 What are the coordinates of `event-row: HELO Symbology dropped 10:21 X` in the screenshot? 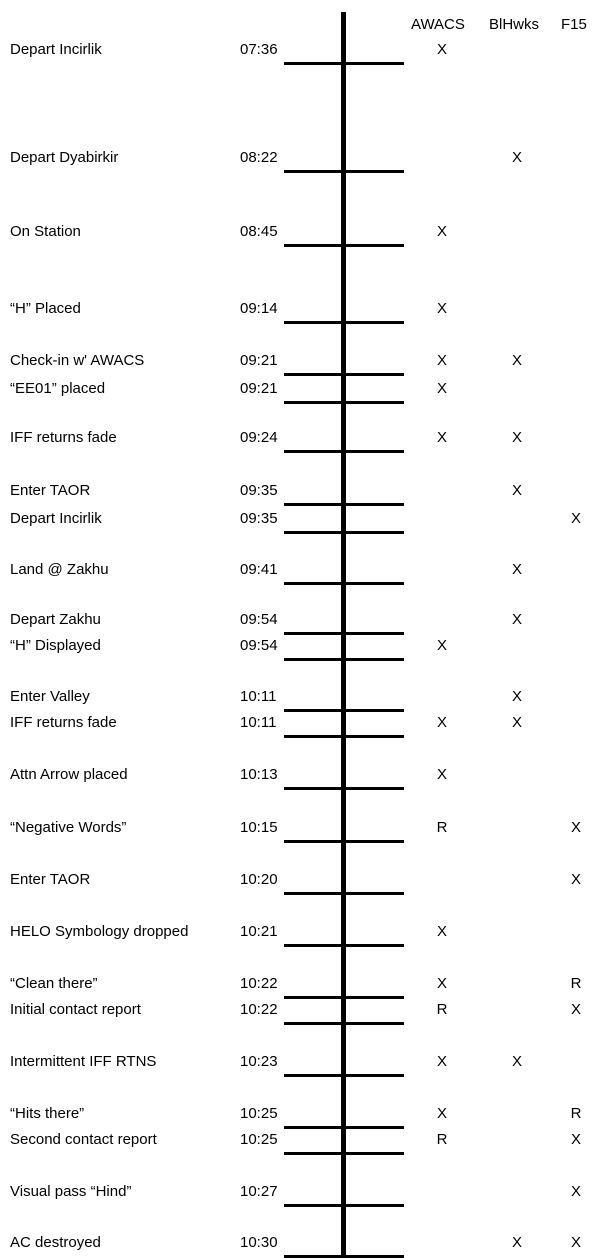 It's located at (296, 934).